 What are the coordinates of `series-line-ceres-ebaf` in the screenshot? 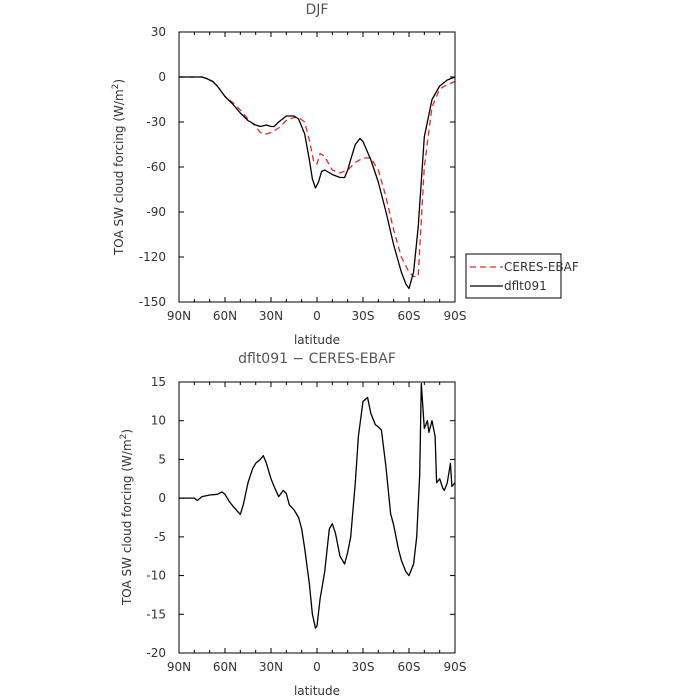 It's located at (317, 177).